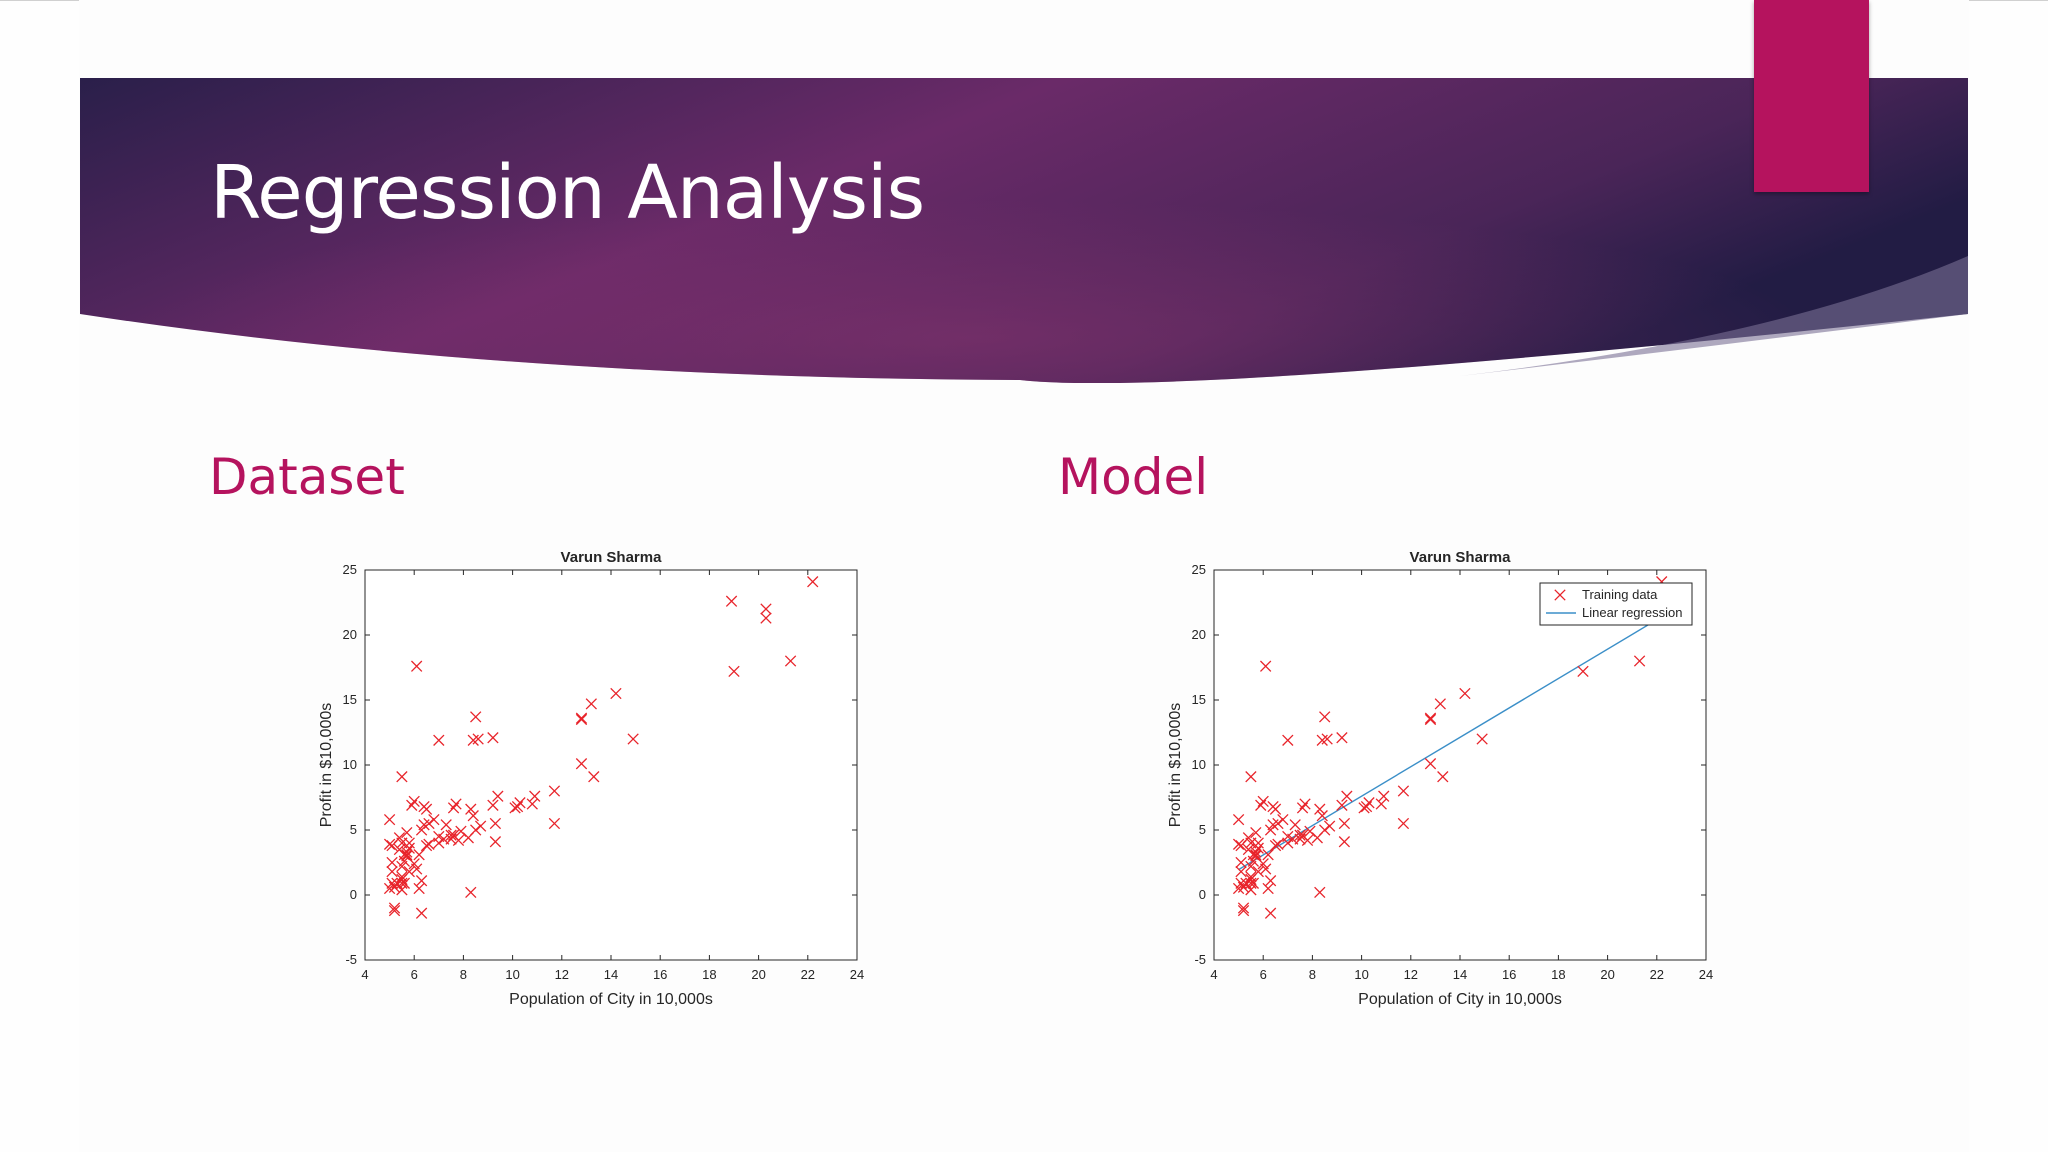  What do you see at coordinates (1411, 974) in the screenshot?
I see `x-tick-label: 12` at bounding box center [1411, 974].